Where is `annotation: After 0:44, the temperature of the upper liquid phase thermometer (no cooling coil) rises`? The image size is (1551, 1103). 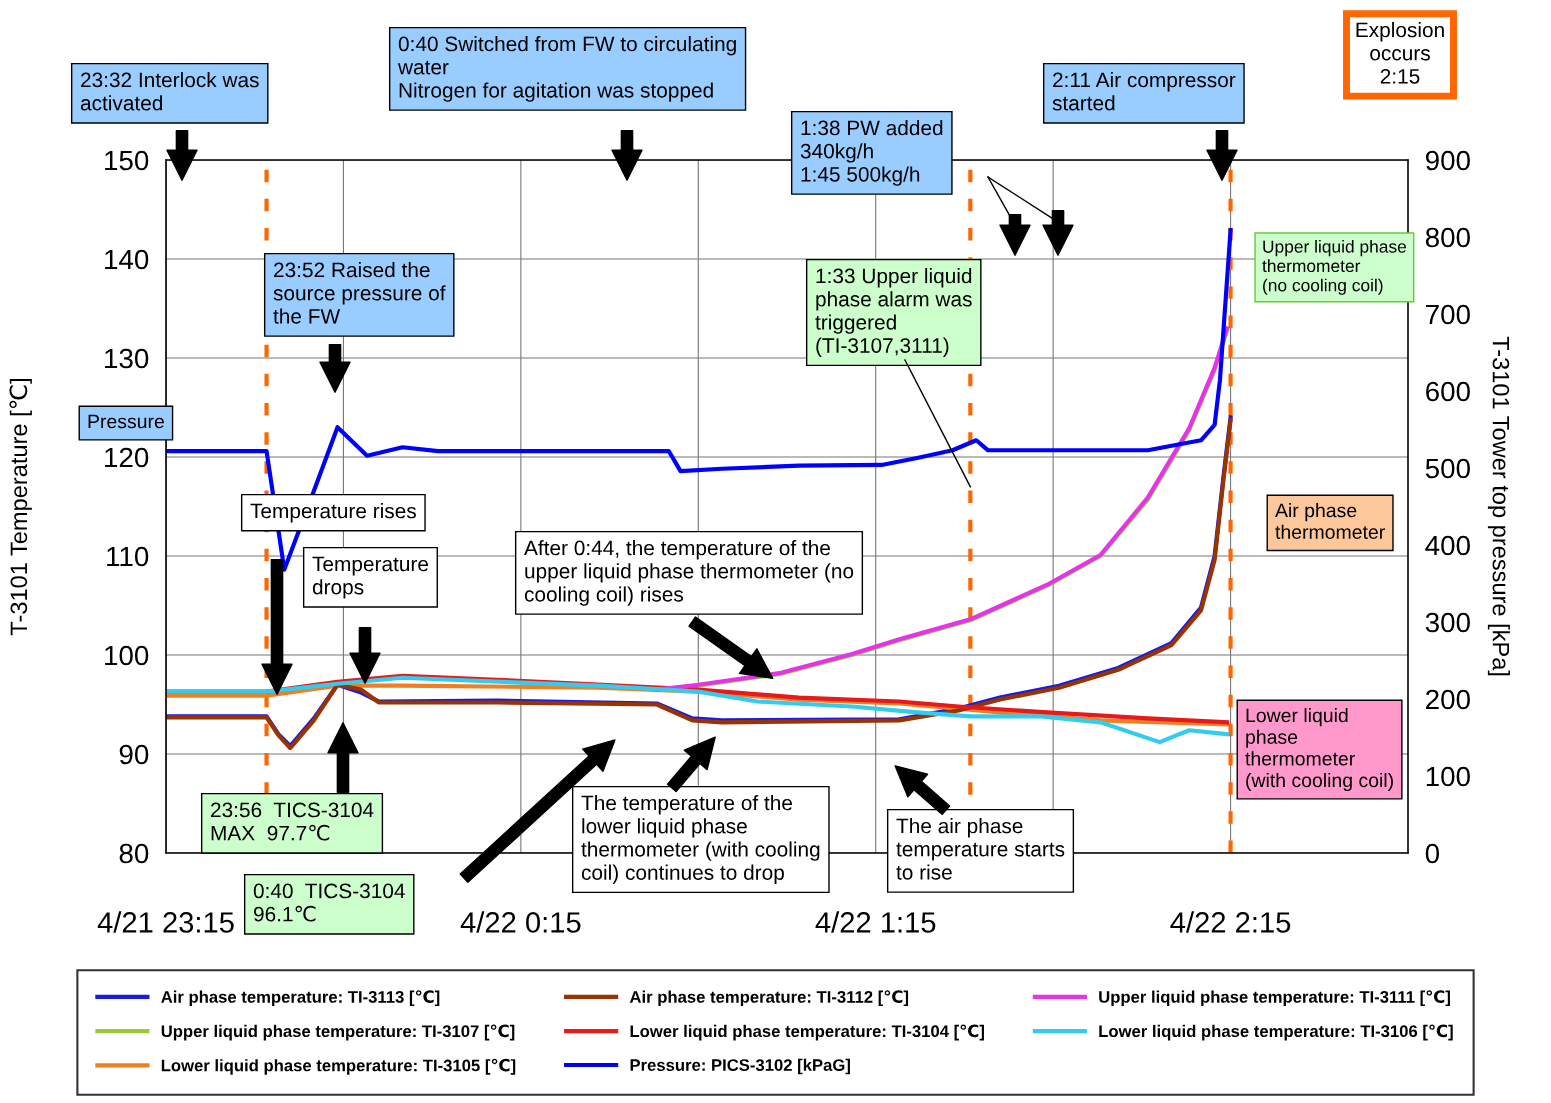 annotation: After 0:44, the temperature of the upper liquid phase thermometer (no cooling coil) rises is located at coordinates (689, 573).